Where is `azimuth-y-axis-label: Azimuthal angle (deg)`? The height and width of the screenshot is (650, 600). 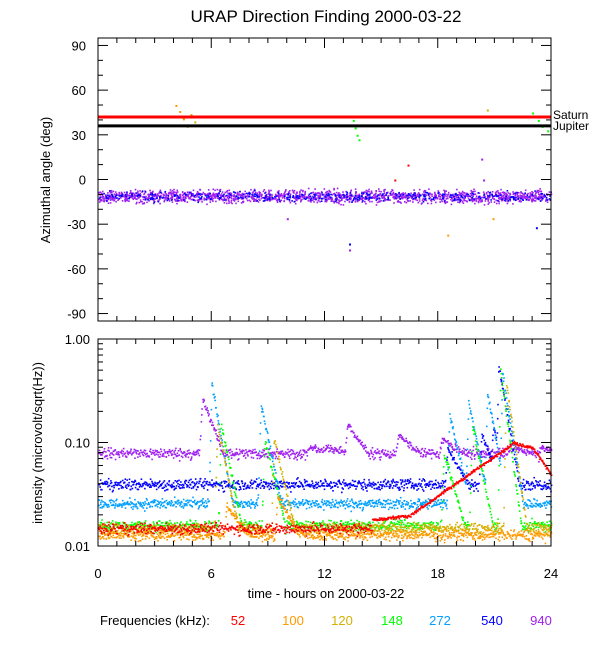 azimuth-y-axis-label: Azimuthal angle (deg) is located at coordinates (45, 180).